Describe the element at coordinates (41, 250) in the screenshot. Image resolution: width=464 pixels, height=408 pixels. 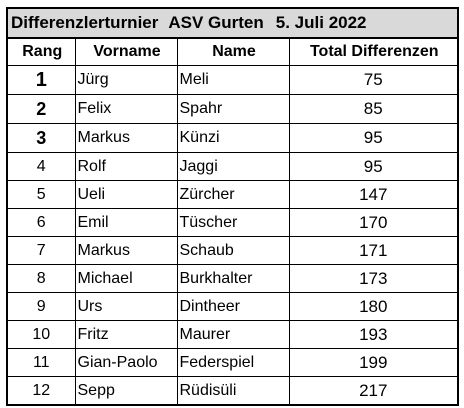
I see `rank-cell: 7` at that location.